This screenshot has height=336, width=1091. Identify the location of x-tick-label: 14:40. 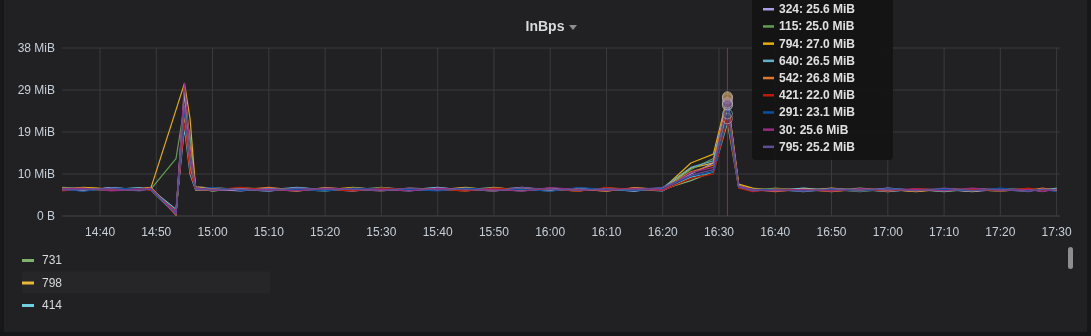
(100, 232).